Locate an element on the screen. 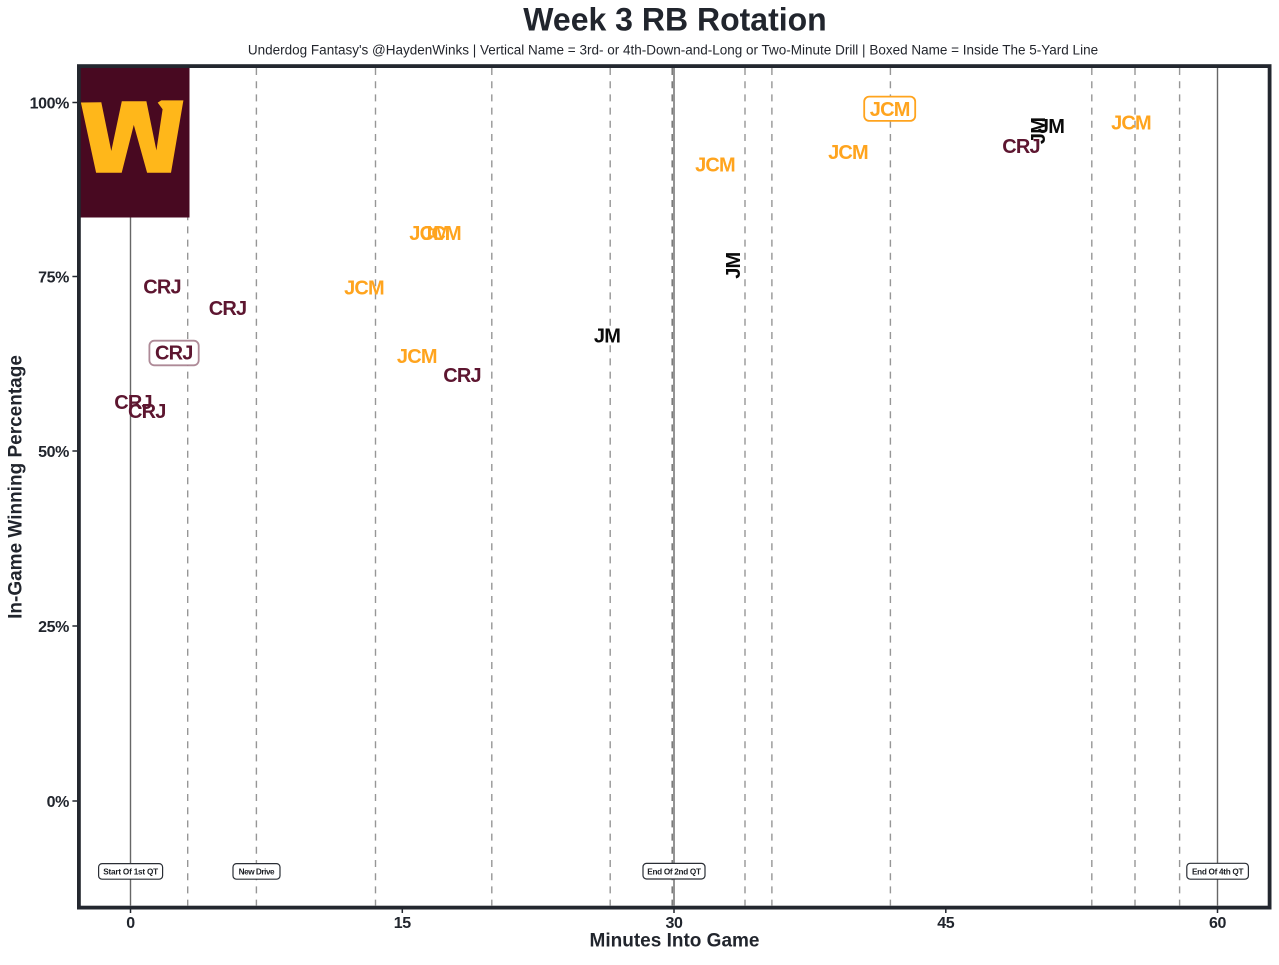 This screenshot has width=1279, height=965. svg-text: New Drive is located at coordinates (257, 872).